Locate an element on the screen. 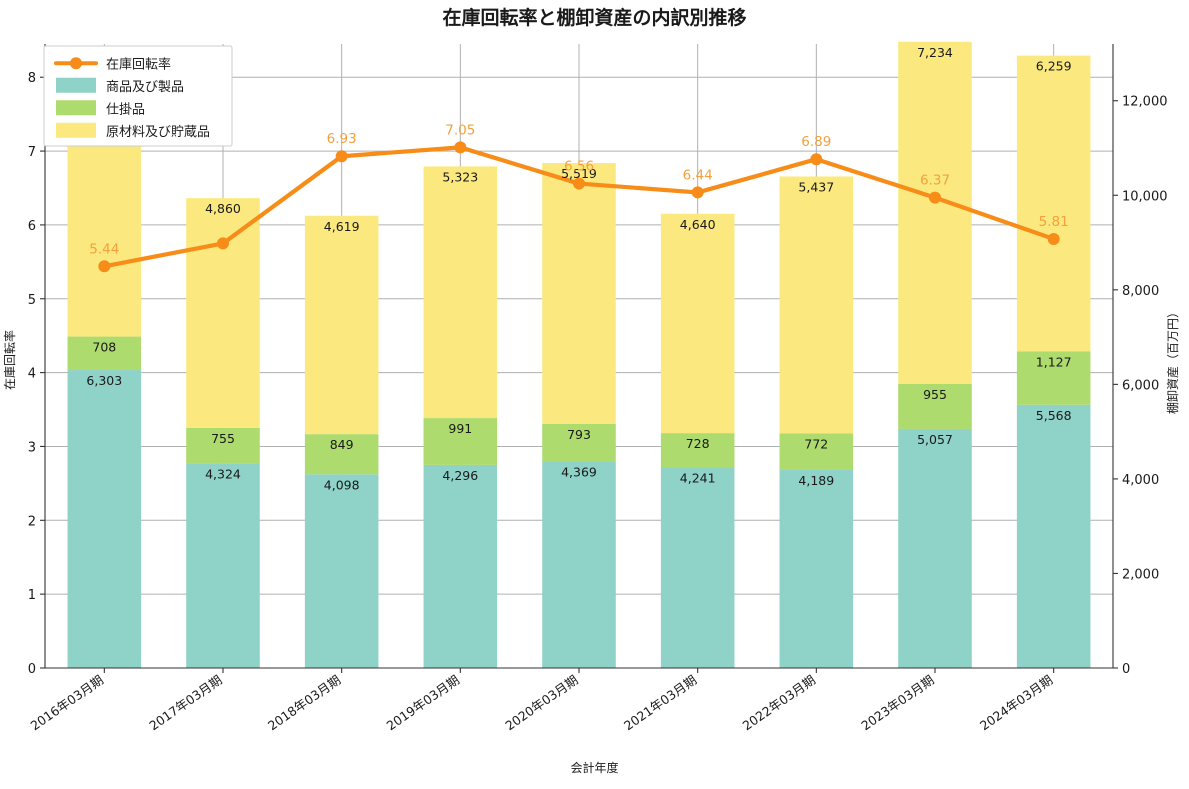  y-axis-right-tick-label: 12,000 is located at coordinates (1145, 102).